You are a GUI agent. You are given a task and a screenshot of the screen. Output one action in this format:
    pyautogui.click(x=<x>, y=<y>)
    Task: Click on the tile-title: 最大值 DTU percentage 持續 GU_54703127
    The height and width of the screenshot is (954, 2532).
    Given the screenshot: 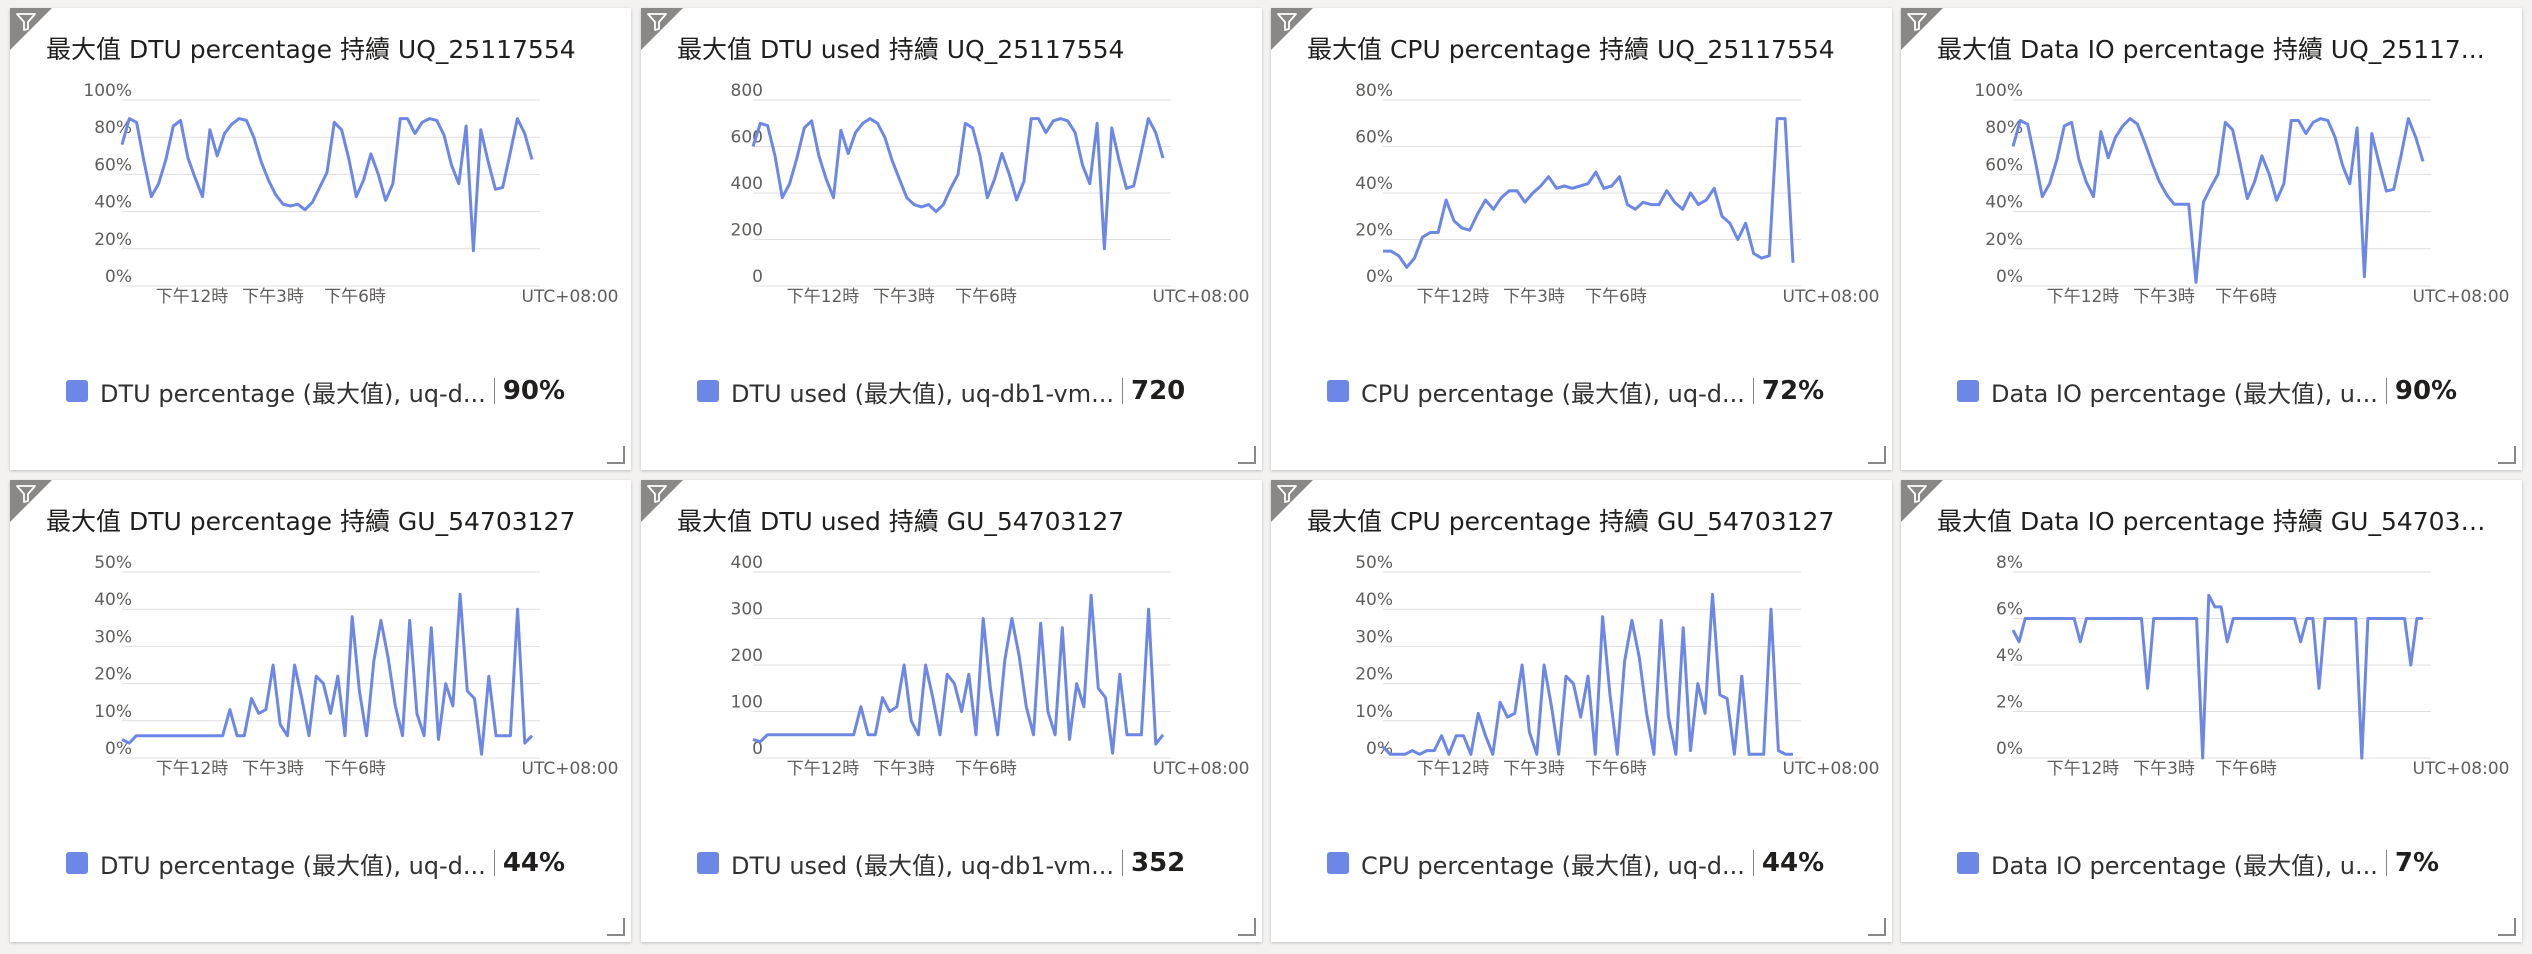 What is the action you would take?
    pyautogui.click(x=311, y=521)
    